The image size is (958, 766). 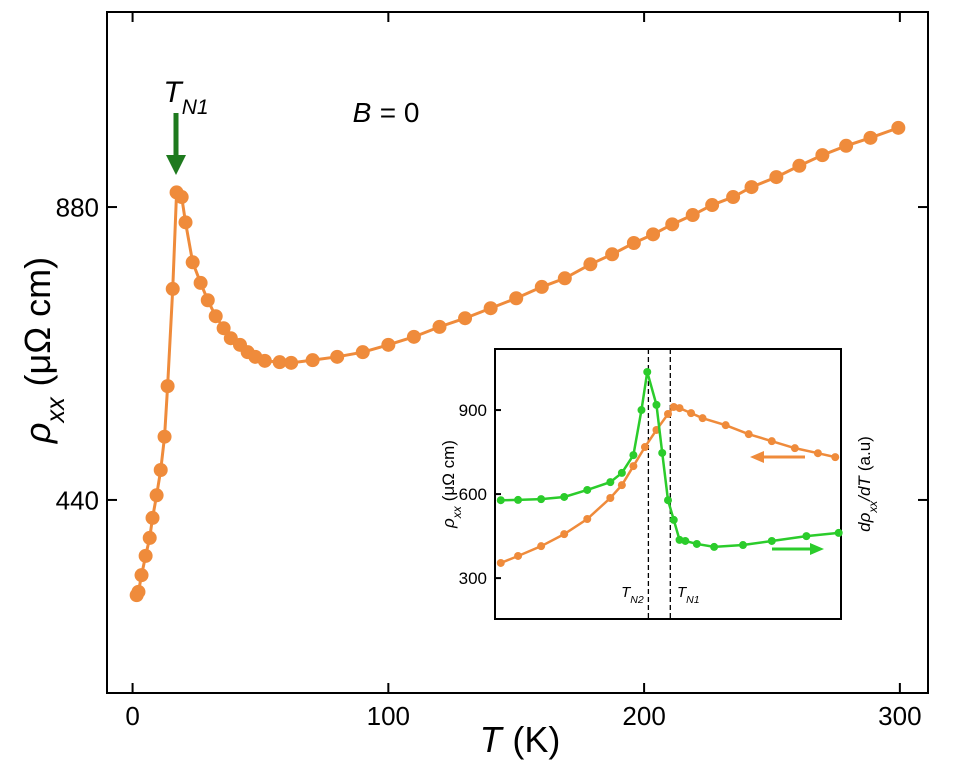 What do you see at coordinates (77, 500) in the screenshot?
I see `y-tick-label: 440` at bounding box center [77, 500].